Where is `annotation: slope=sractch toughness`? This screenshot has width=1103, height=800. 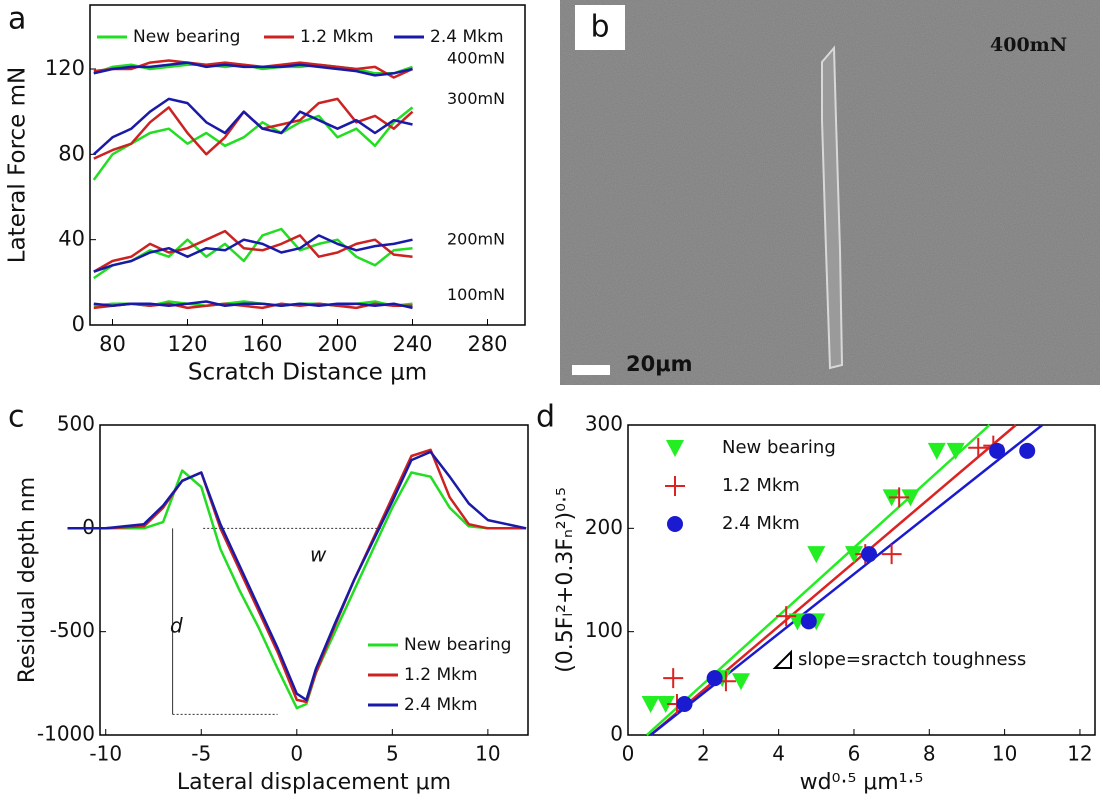
annotation: slope=sractch toughness is located at coordinates (912, 659).